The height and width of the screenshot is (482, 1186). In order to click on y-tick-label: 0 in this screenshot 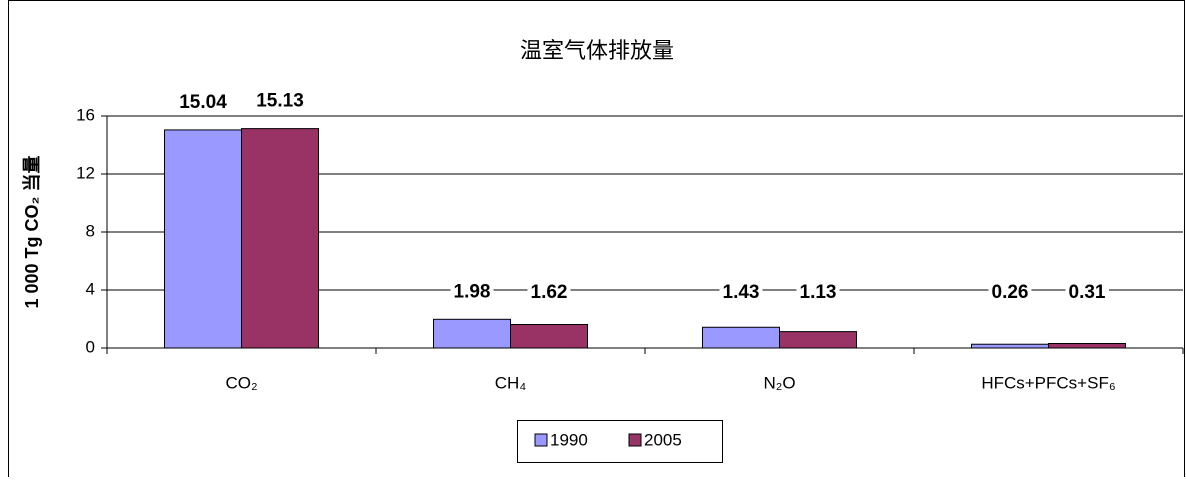, I will do `click(90, 346)`.